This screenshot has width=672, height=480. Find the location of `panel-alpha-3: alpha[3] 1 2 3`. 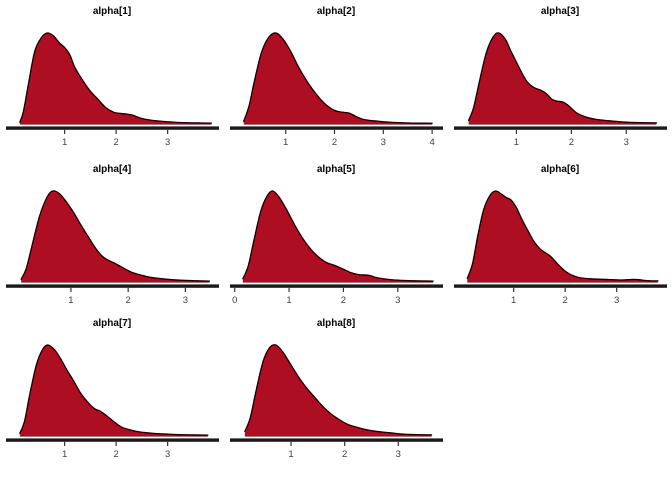

panel-alpha-3: alpha[3] 1 2 3 is located at coordinates (560, 79).